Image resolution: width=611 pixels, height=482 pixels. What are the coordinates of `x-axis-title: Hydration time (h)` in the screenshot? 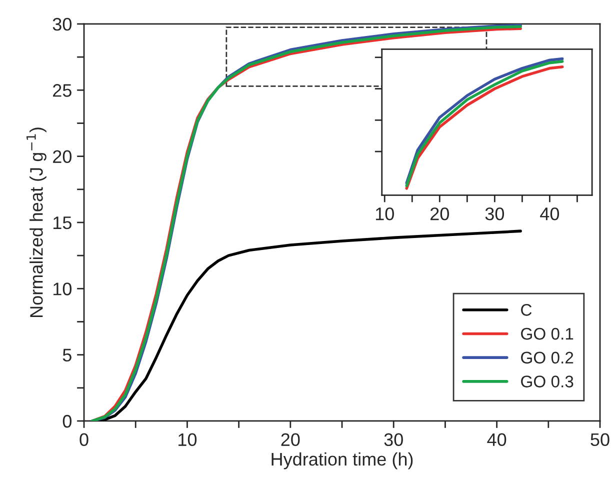 It's located at (342, 461).